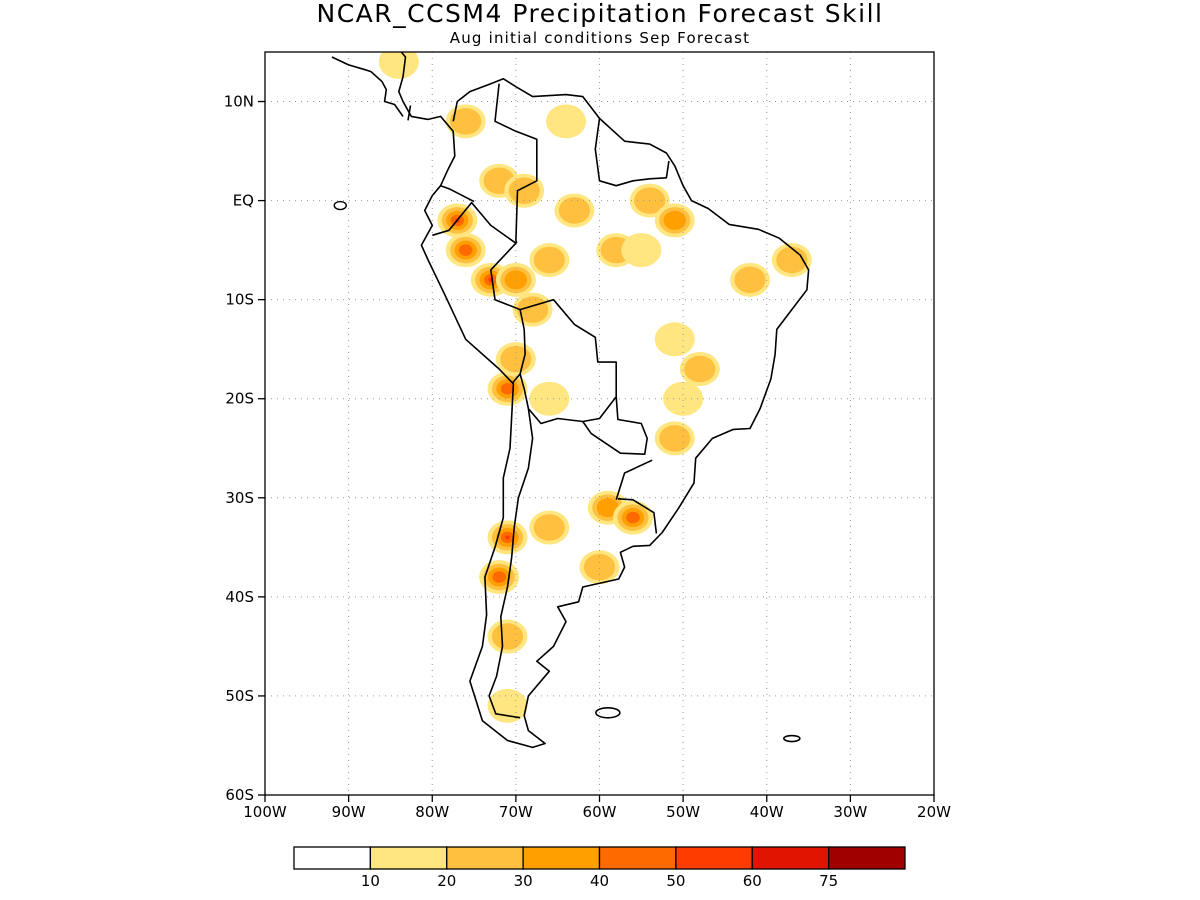 This screenshot has width=1200, height=900. What do you see at coordinates (608, 712) in the screenshot?
I see `falkland-islands` at bounding box center [608, 712].